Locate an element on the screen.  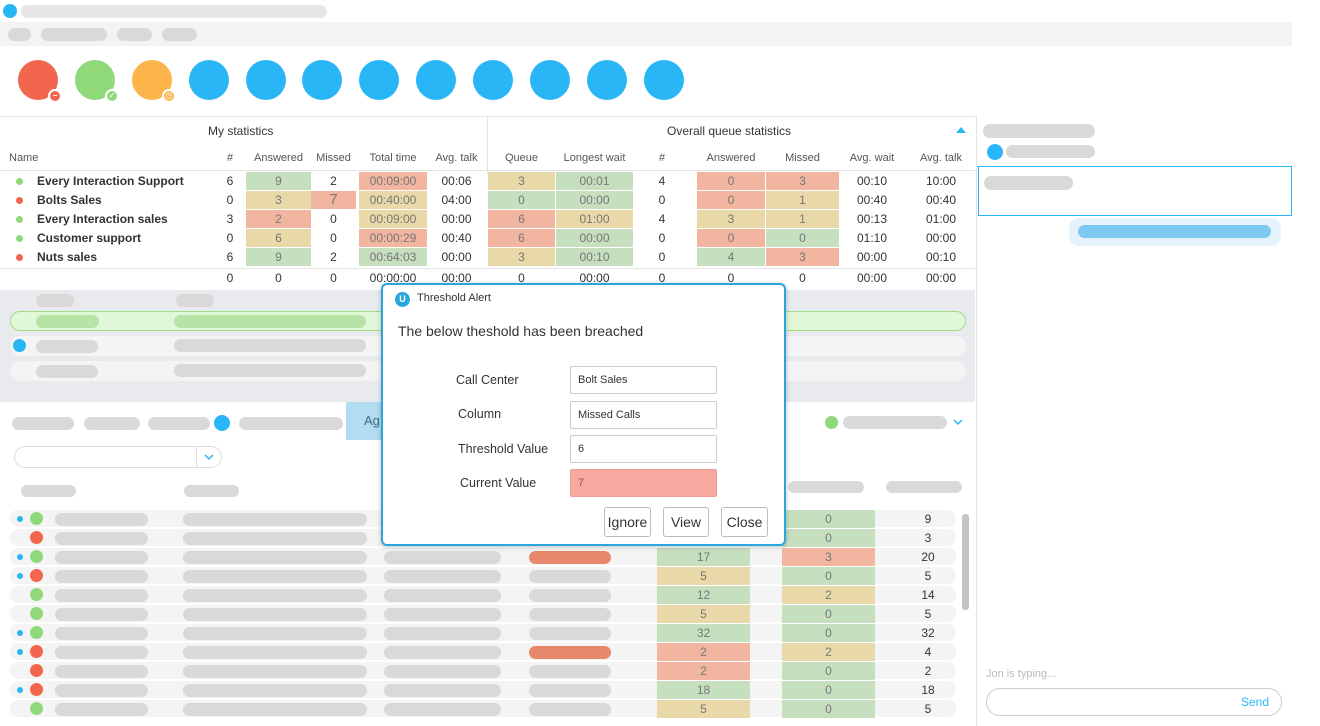
check-icon: ✓ is located at coordinates (112, 96).